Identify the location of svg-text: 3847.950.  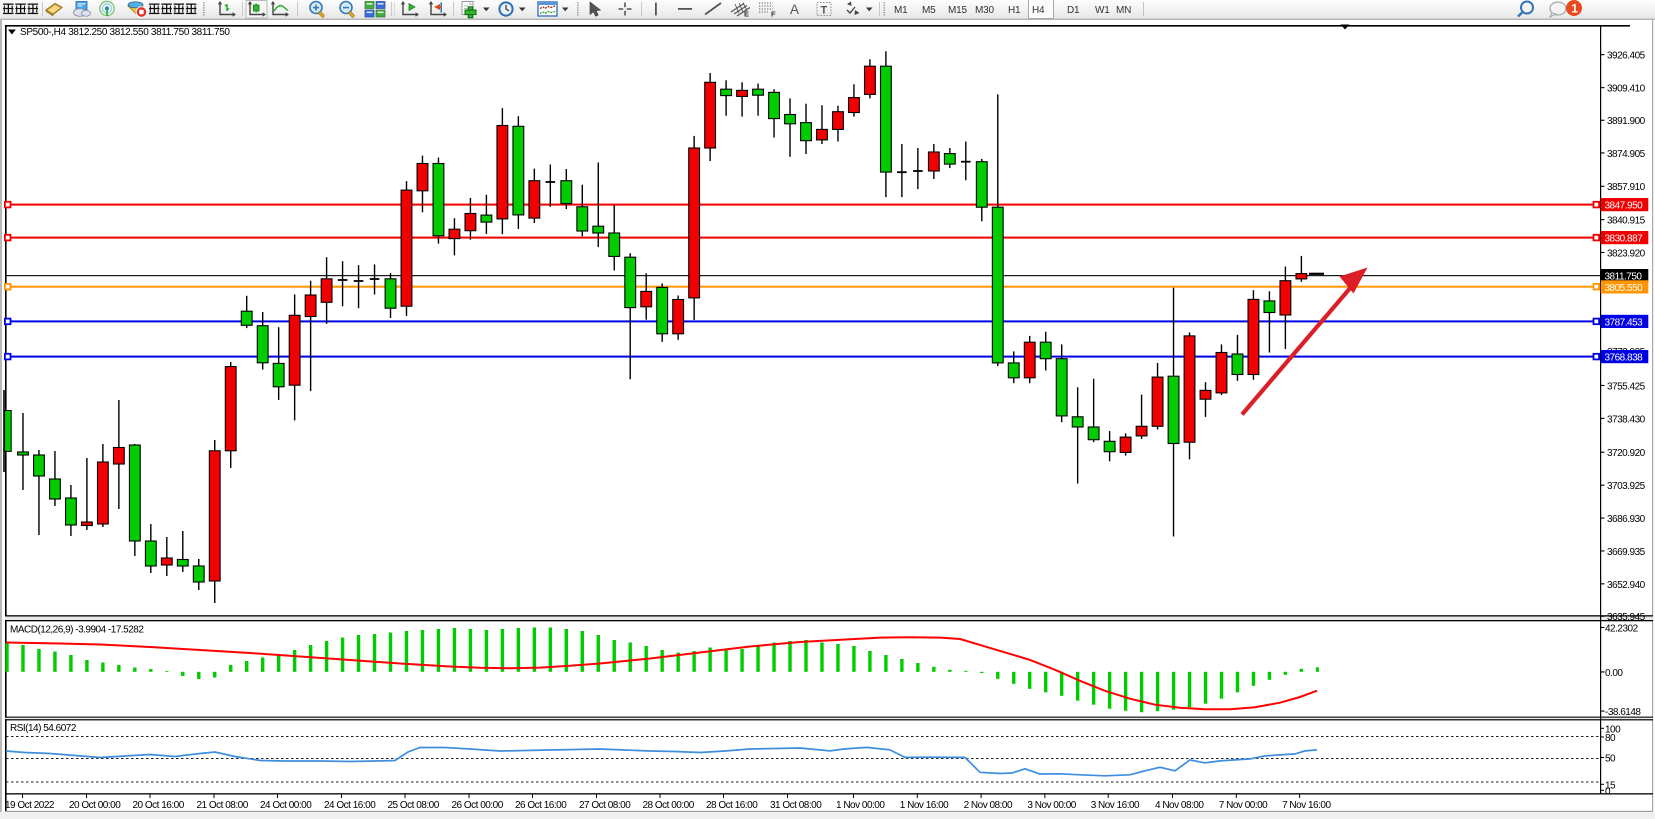
(1624, 206).